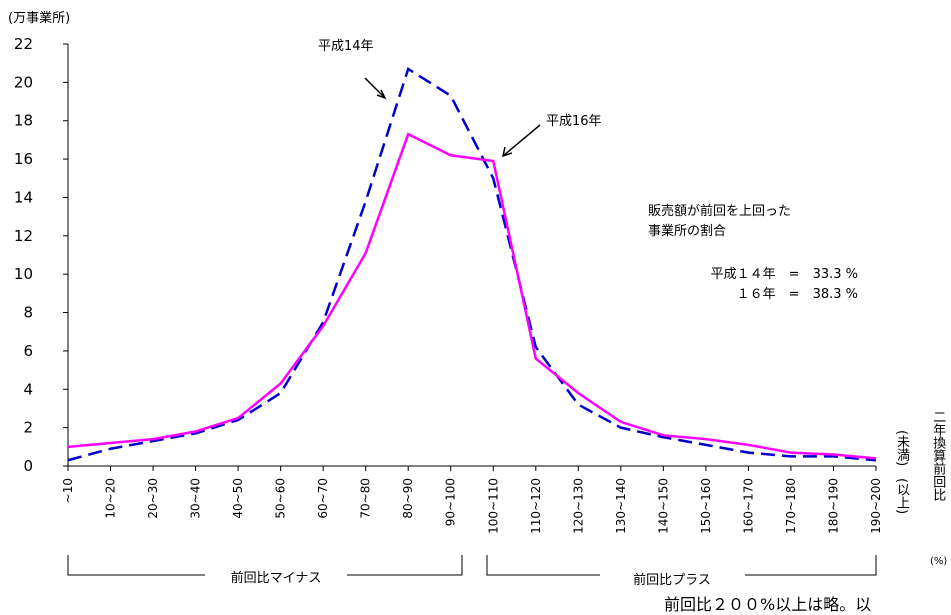  What do you see at coordinates (574, 121) in the screenshot?
I see `series-label: 平成16年` at bounding box center [574, 121].